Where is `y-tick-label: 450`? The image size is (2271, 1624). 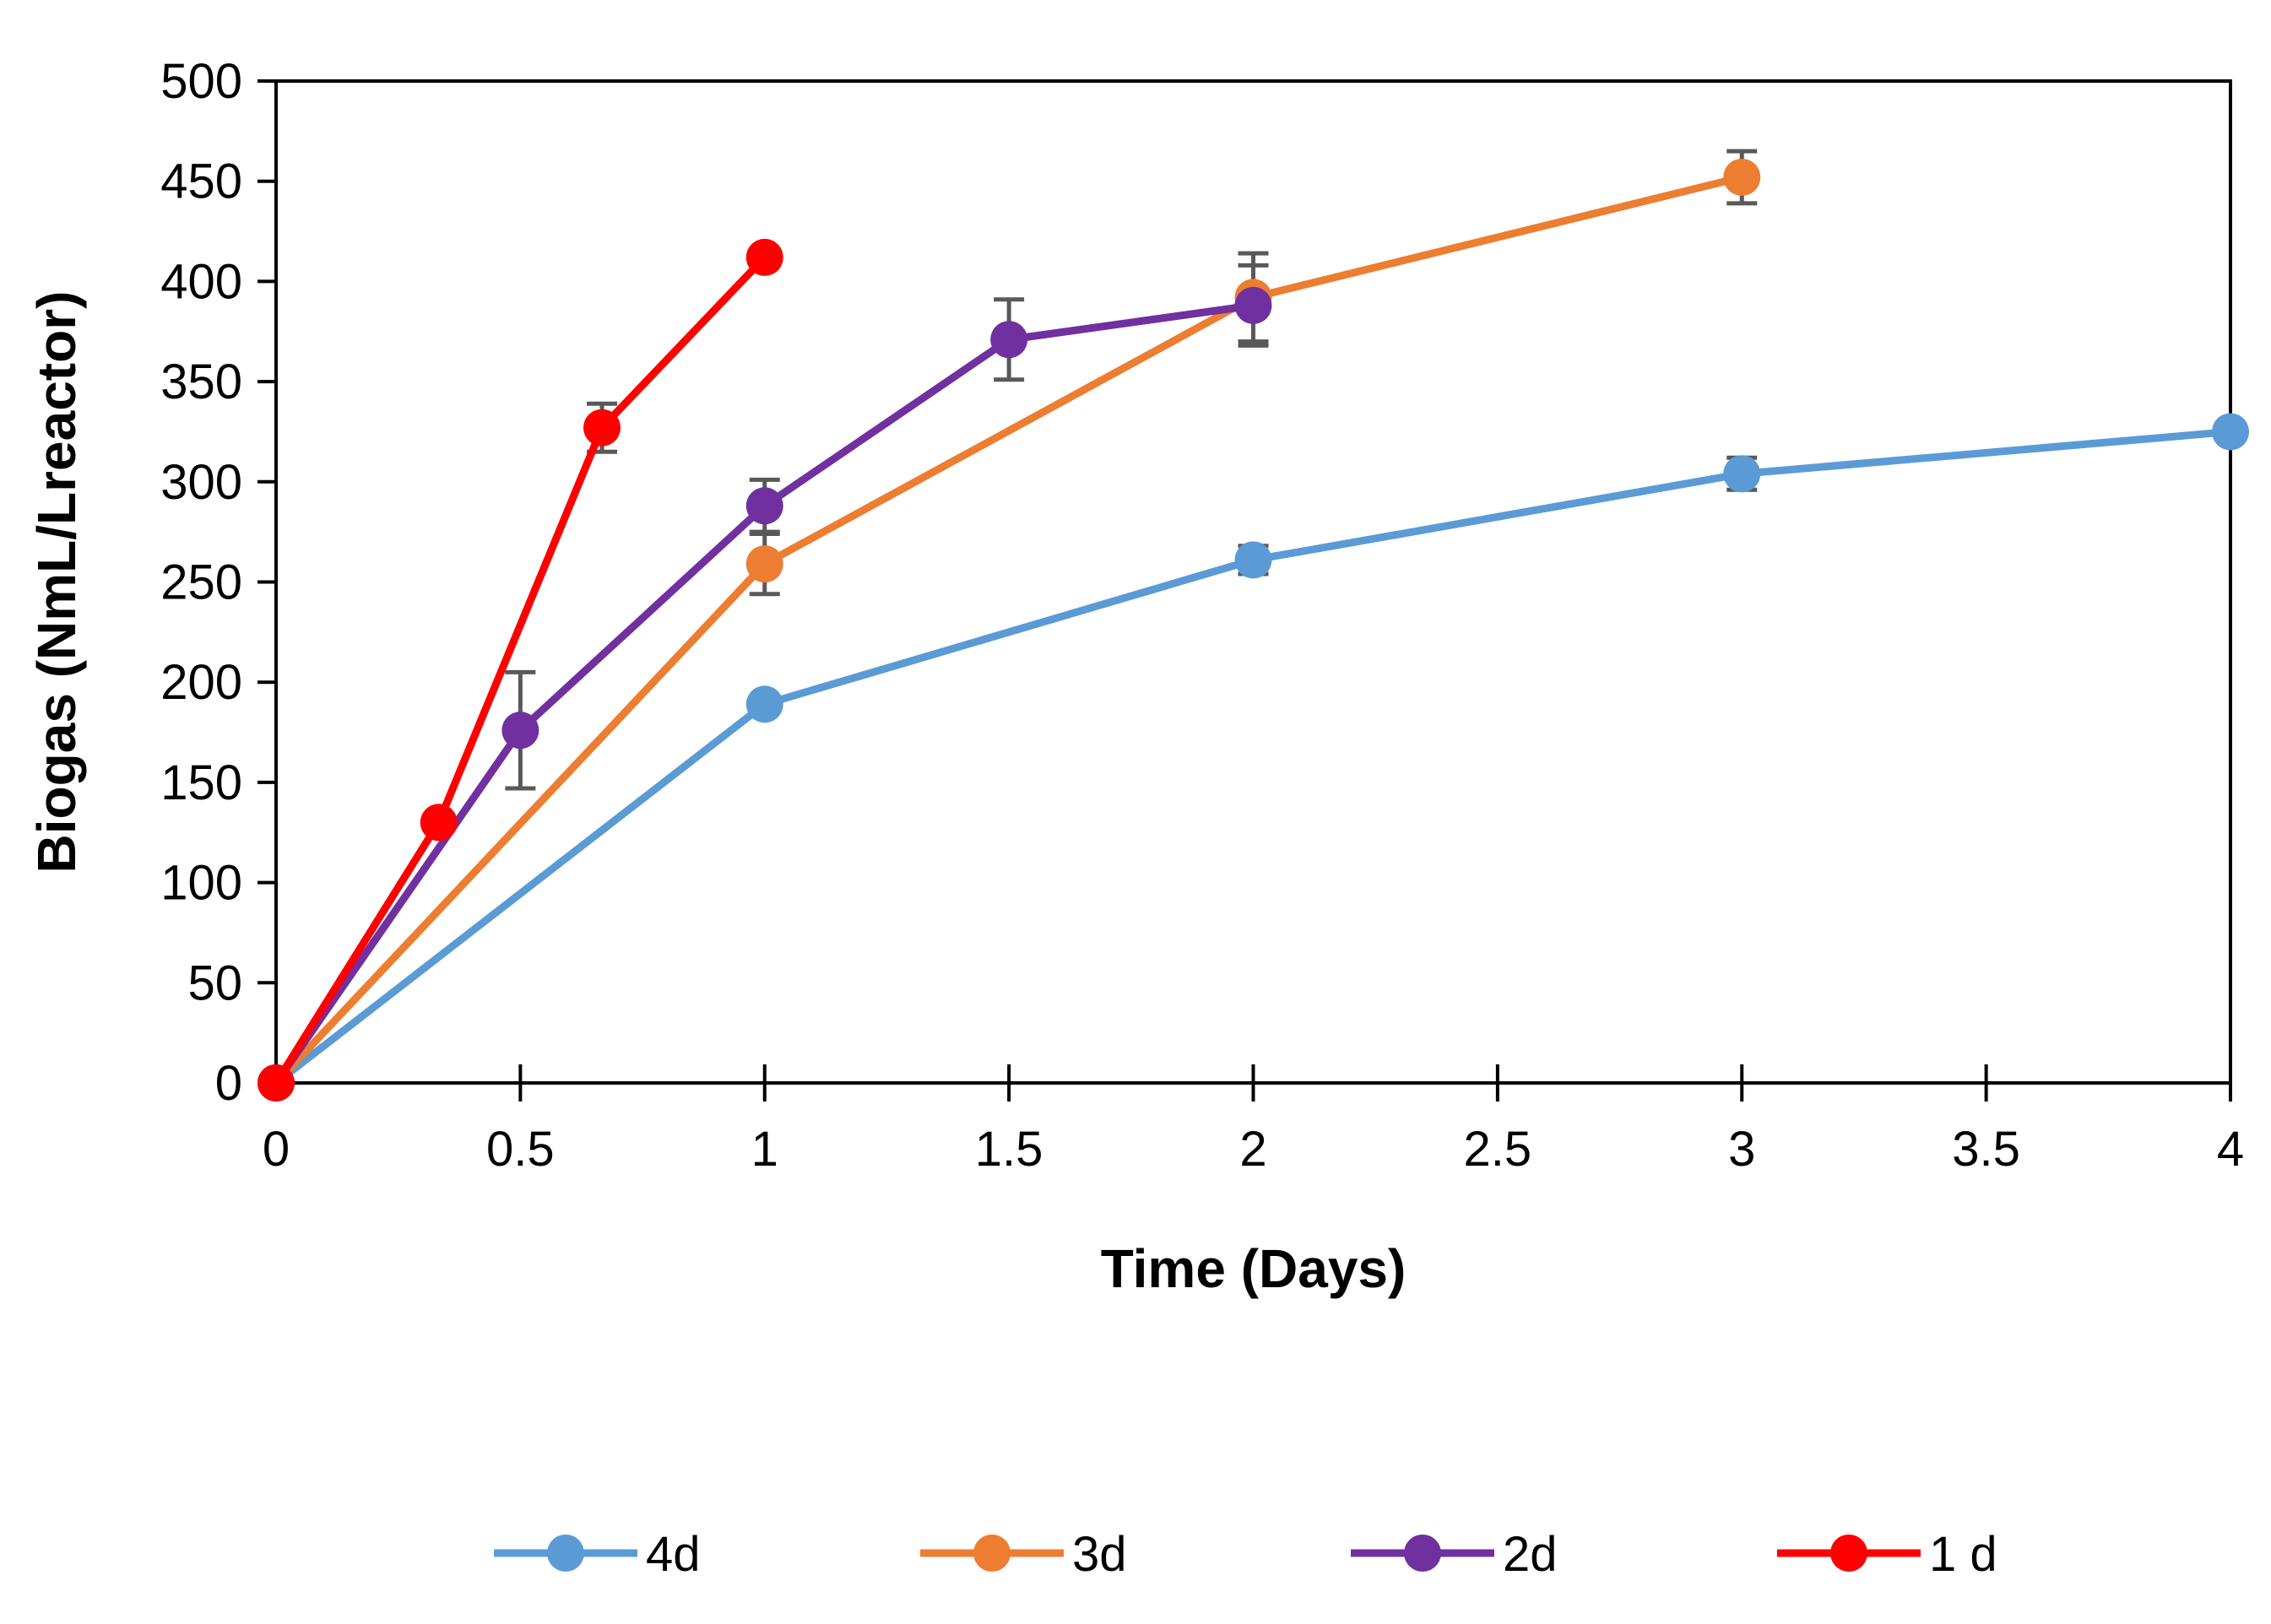
y-tick-label: 450 is located at coordinates (201, 181).